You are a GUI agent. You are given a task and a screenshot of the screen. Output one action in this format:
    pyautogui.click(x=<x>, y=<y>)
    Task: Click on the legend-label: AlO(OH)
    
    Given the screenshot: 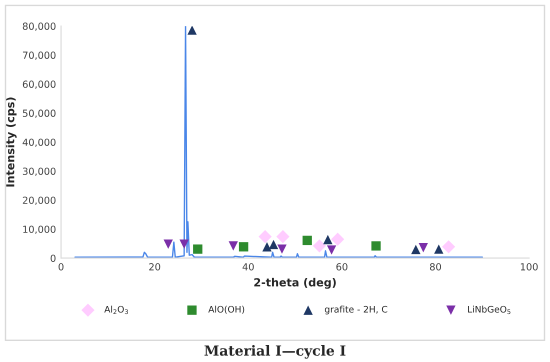 What is the action you would take?
    pyautogui.click(x=226, y=310)
    